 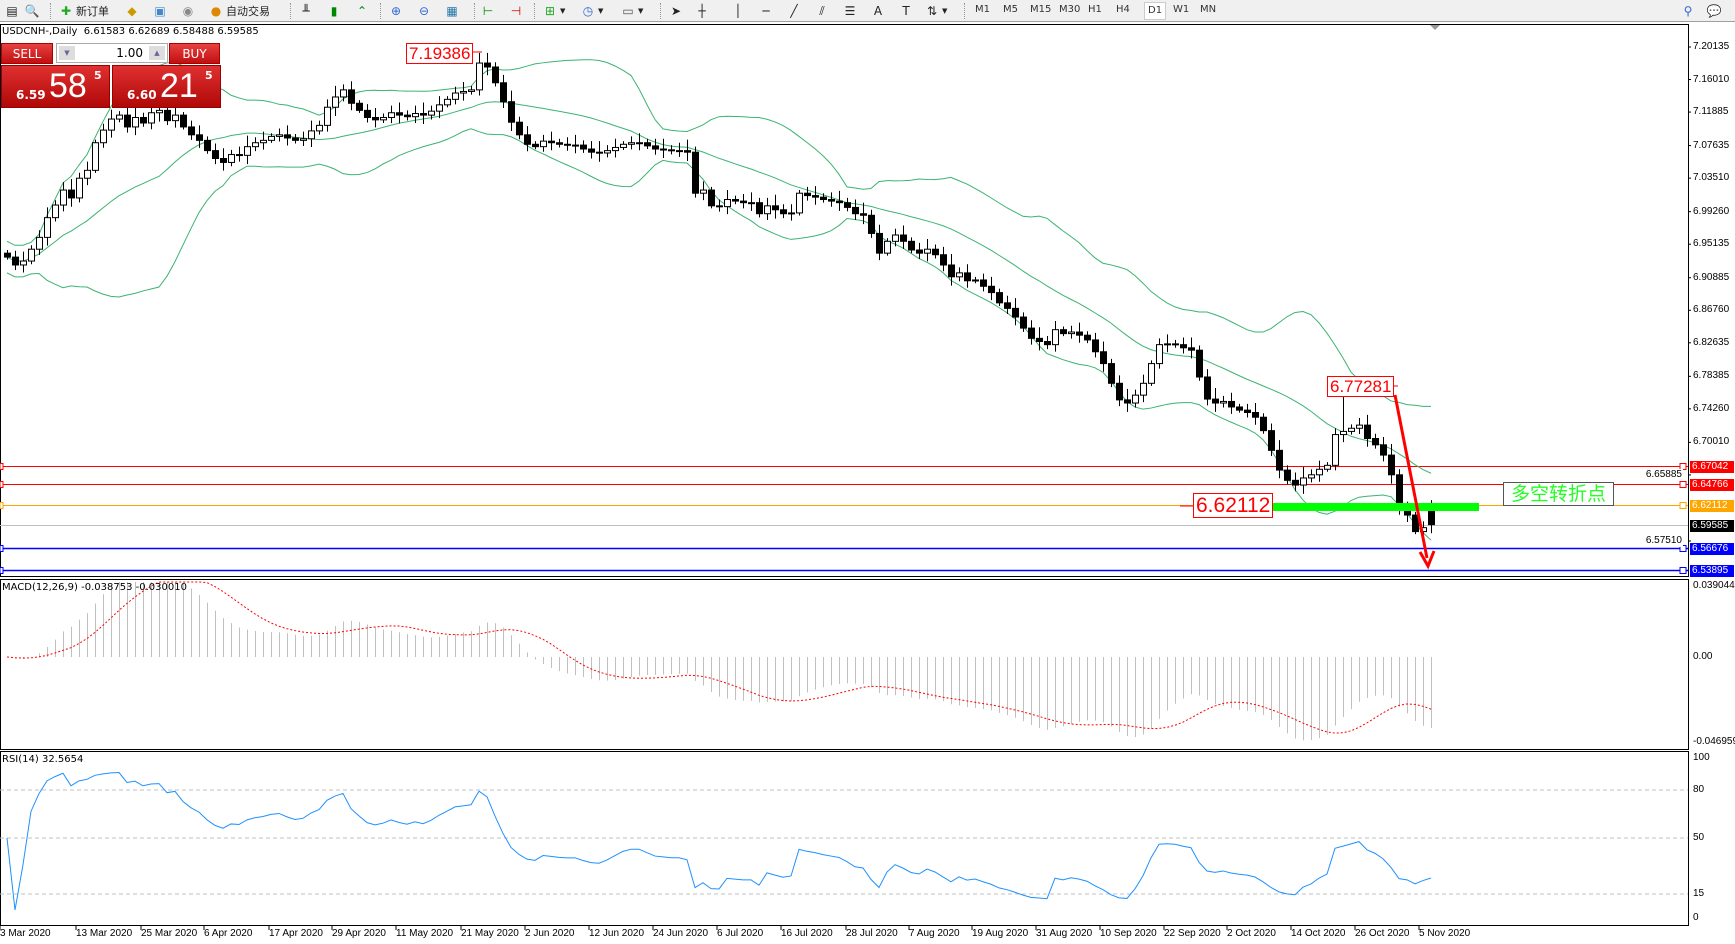 I want to click on terminal-button: ▣, so click(x=160, y=11).